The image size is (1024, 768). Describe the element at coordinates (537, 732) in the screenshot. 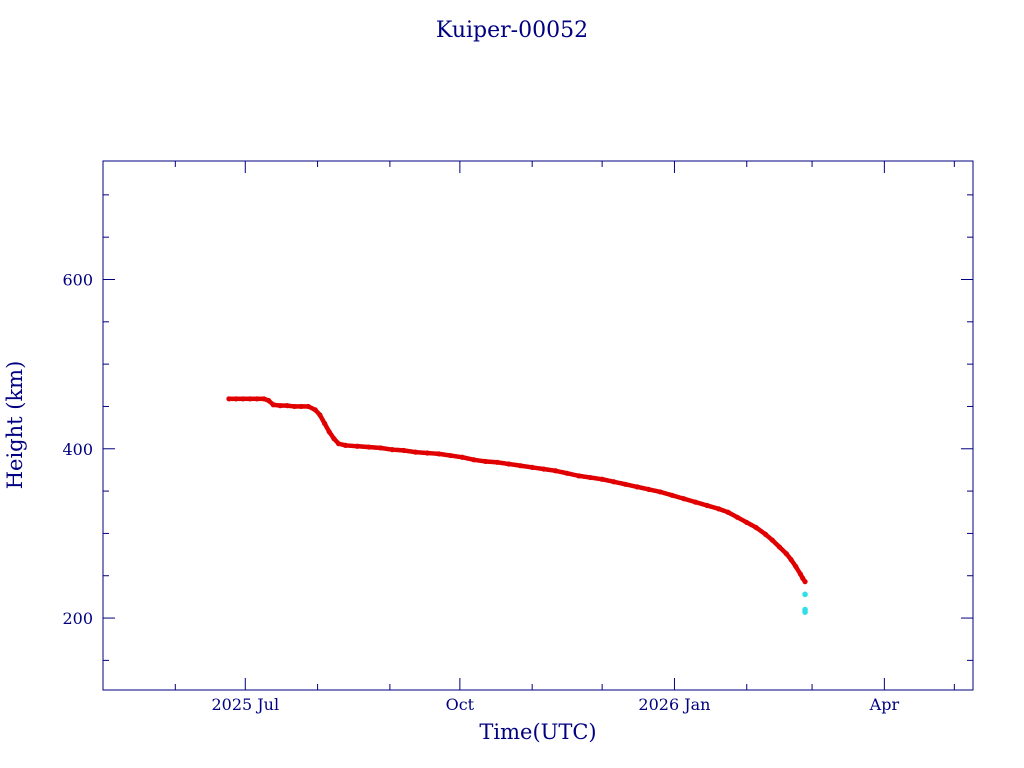

I see `x-axis-label: Time(UTC)` at that location.